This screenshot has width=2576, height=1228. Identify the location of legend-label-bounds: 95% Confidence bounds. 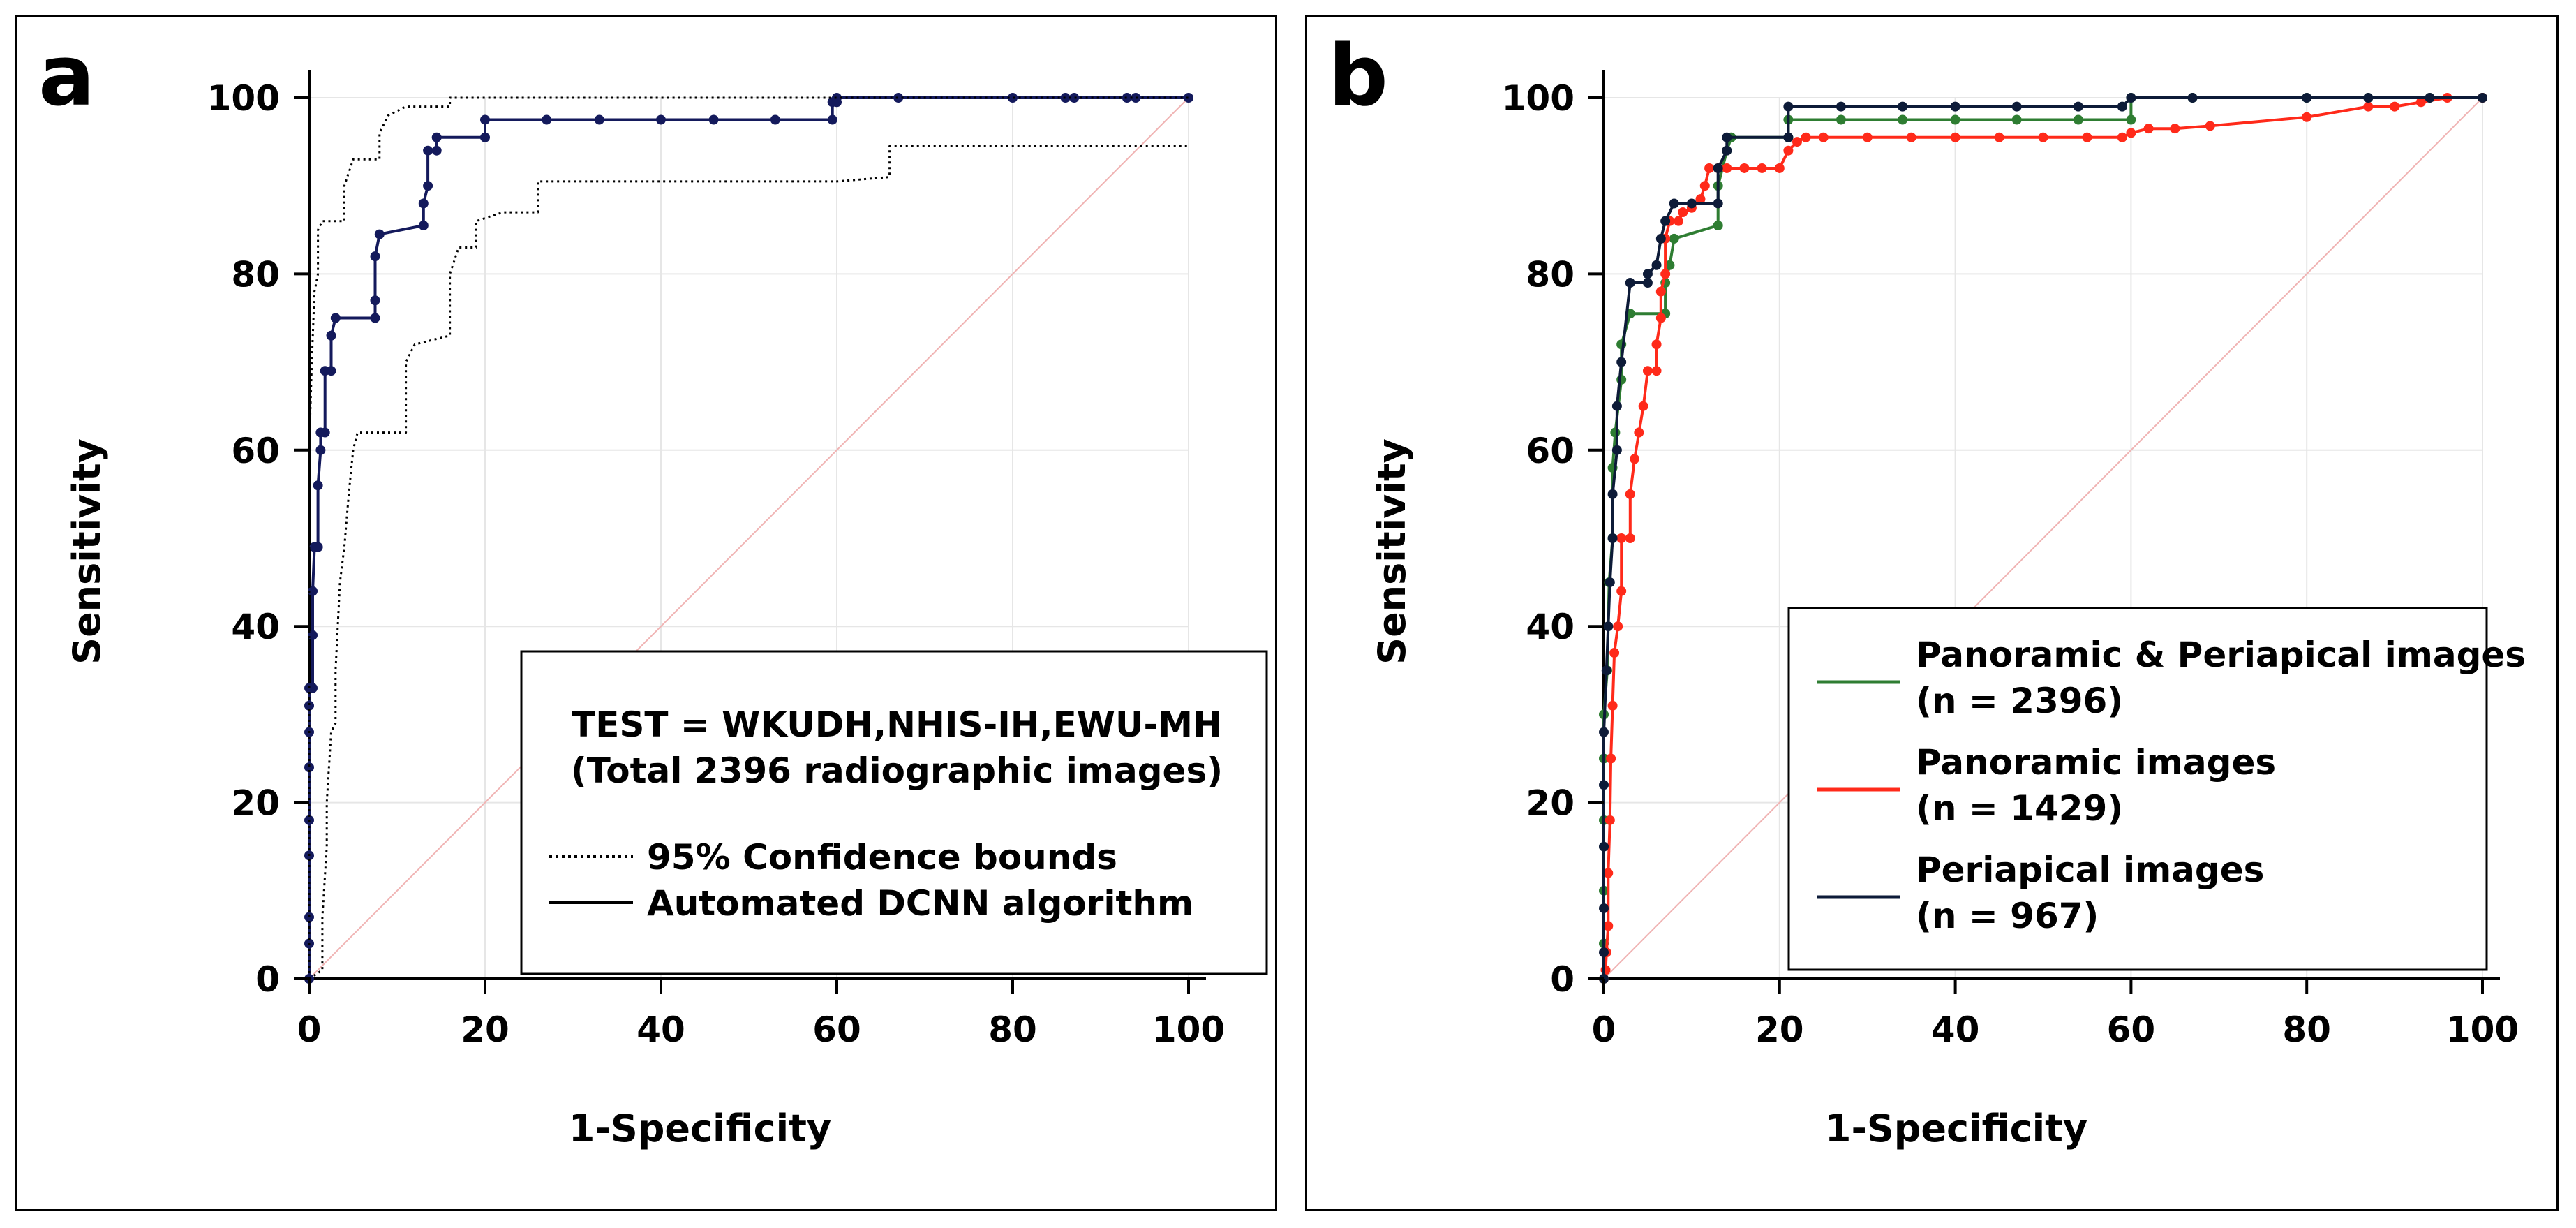
(882, 857).